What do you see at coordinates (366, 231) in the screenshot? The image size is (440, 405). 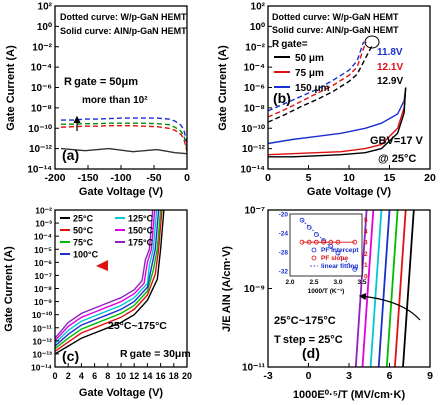 I see `inset-yright-label: 4` at bounding box center [366, 231].